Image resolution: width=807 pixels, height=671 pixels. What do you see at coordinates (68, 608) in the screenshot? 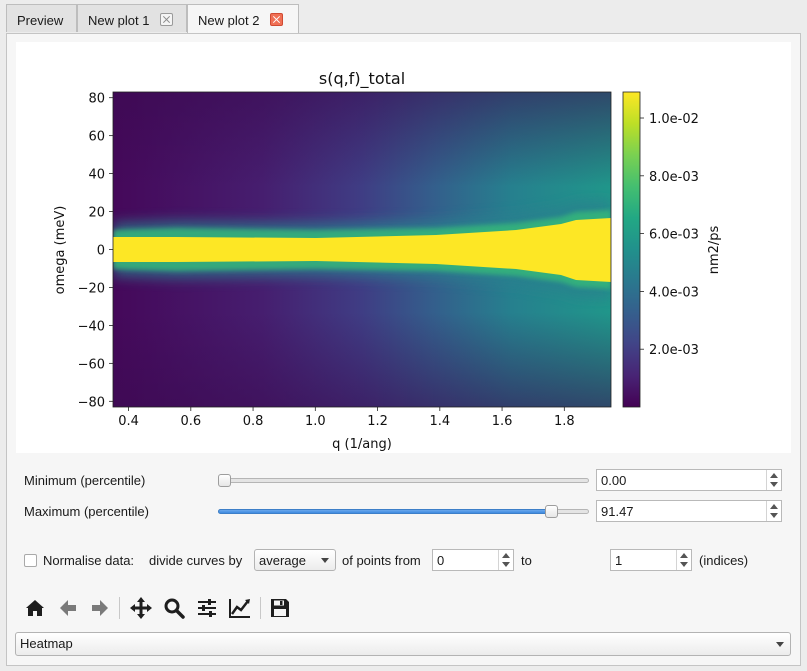
I see `back-arrow-icon` at bounding box center [68, 608].